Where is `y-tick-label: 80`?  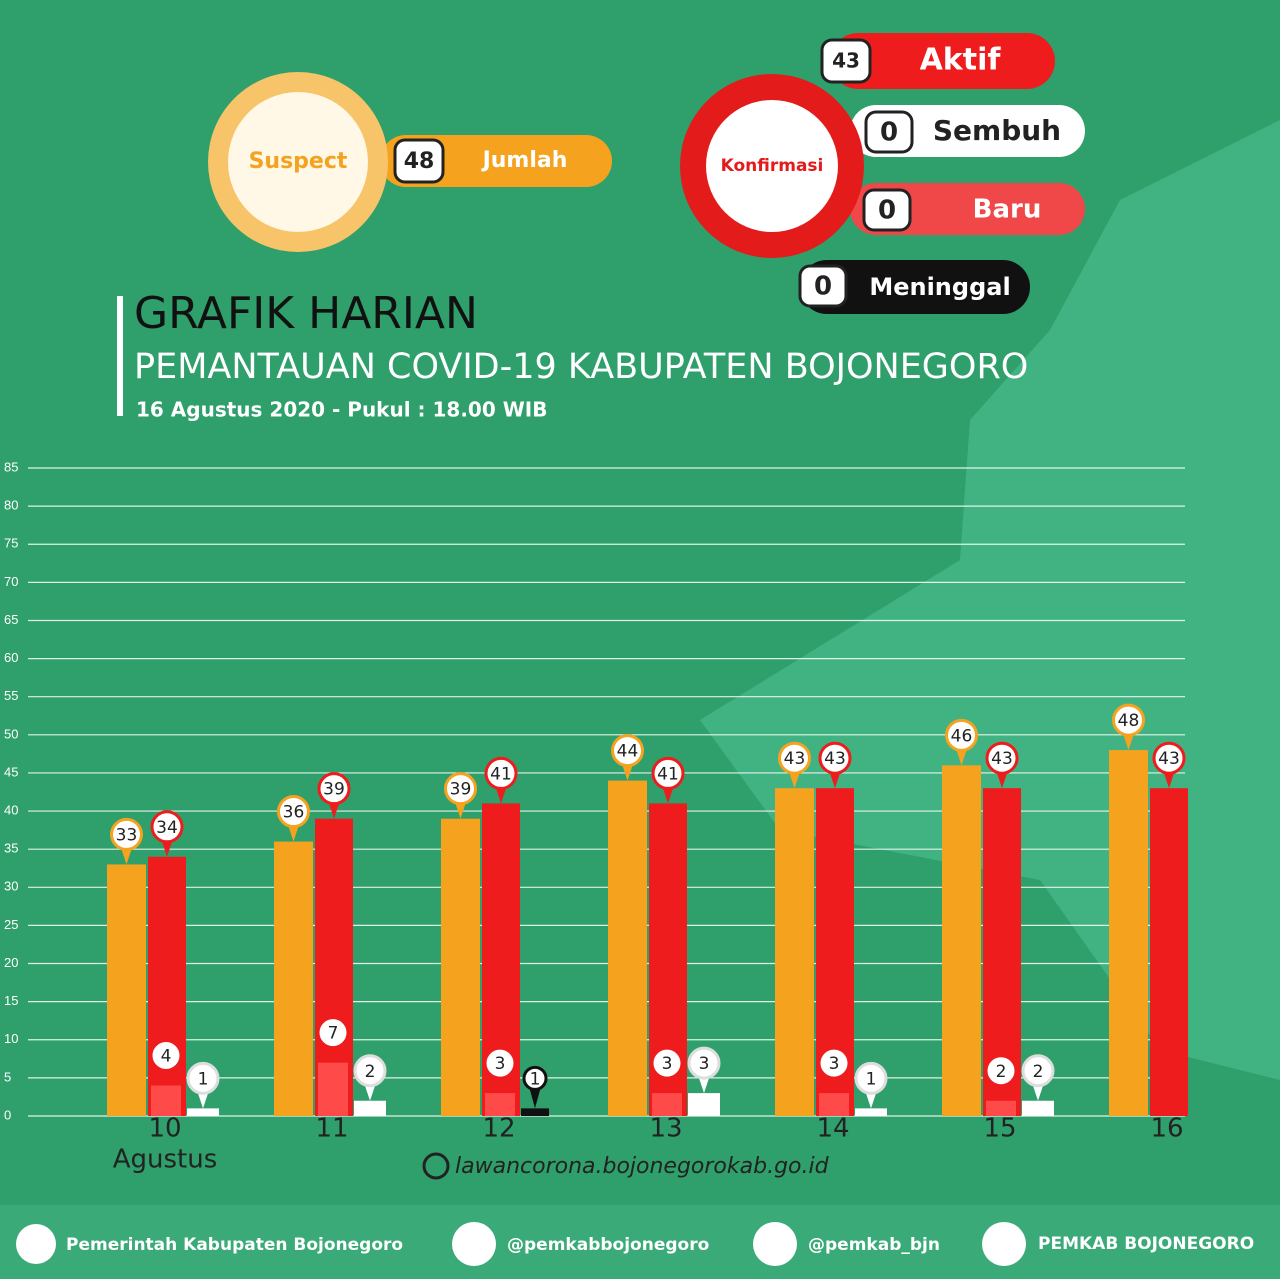 y-tick-label: 80 is located at coordinates (11, 505).